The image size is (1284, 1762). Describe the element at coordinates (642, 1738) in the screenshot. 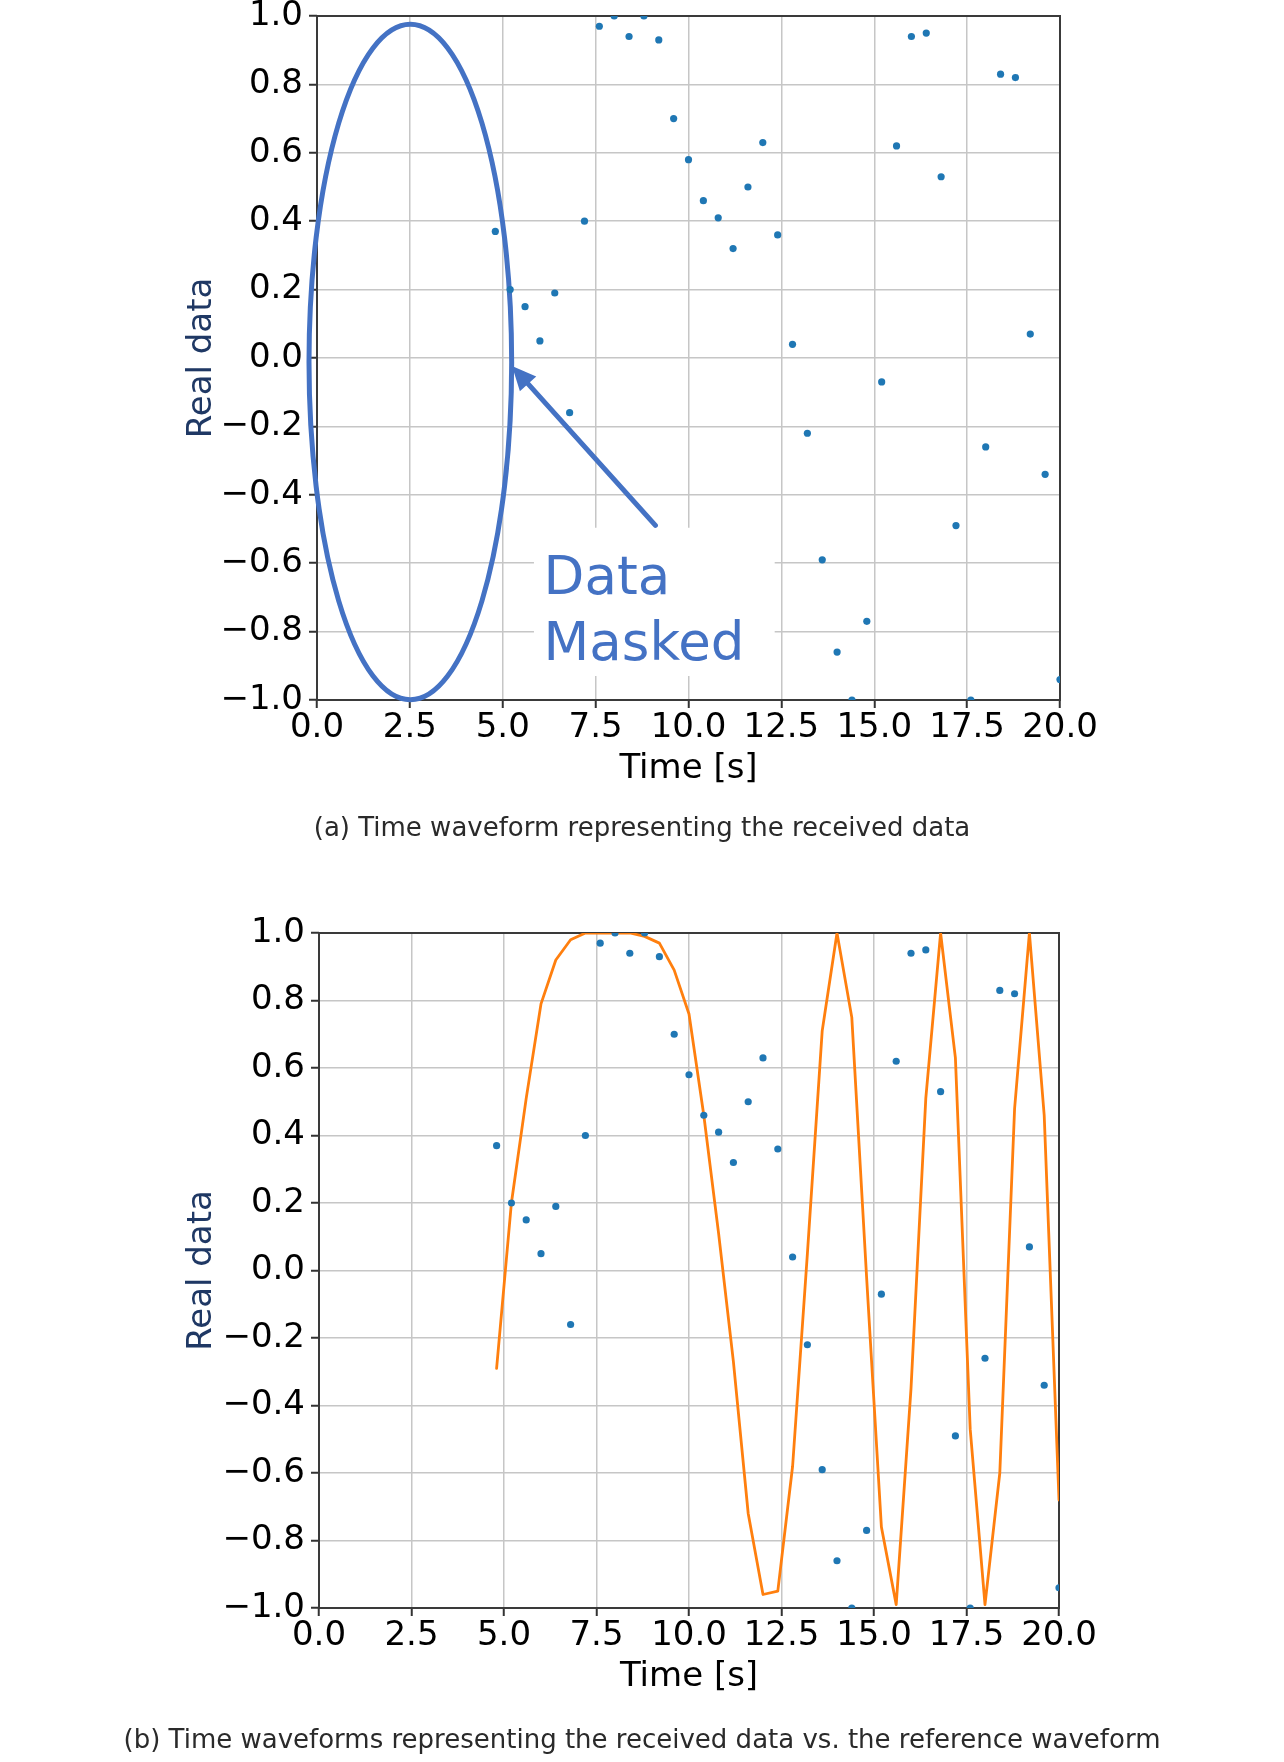

I see `text: (b) Time waveforms representing the received data vs. the reference waveform` at that location.